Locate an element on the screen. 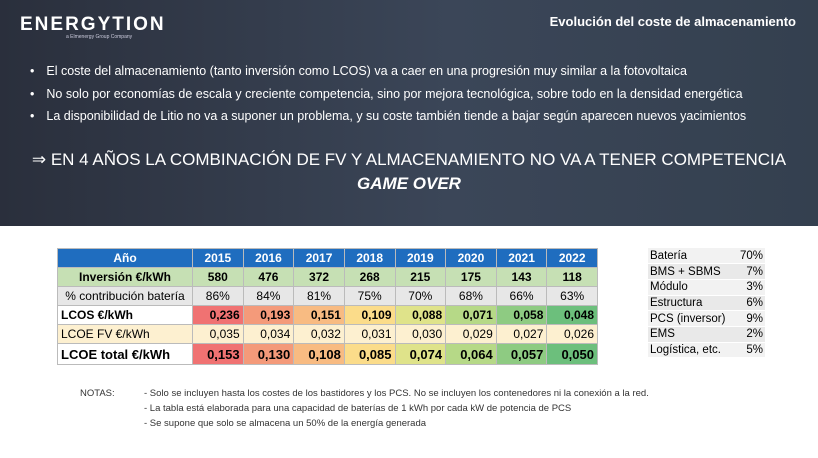  breakdown-label: Módulo is located at coordinates (692, 287).